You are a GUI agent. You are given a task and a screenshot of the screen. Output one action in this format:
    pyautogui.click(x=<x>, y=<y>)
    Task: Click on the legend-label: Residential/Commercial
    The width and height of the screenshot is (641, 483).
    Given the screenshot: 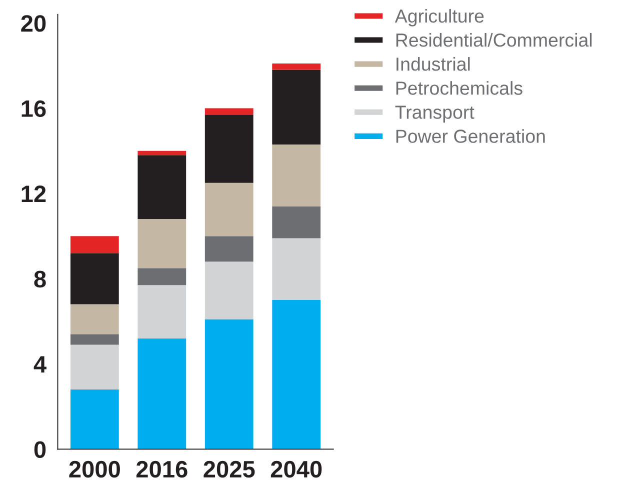 What is the action you would take?
    pyautogui.click(x=494, y=39)
    